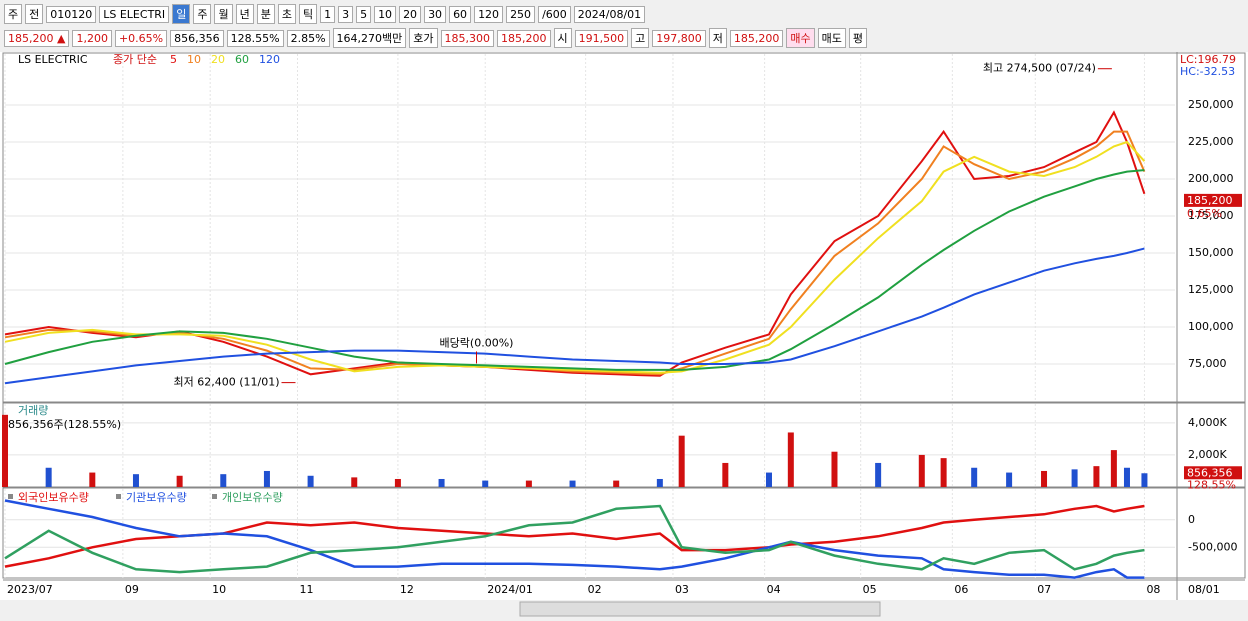 Image resolution: width=1248 pixels, height=621 pixels. I want to click on legend-entry: 5, so click(173, 59).